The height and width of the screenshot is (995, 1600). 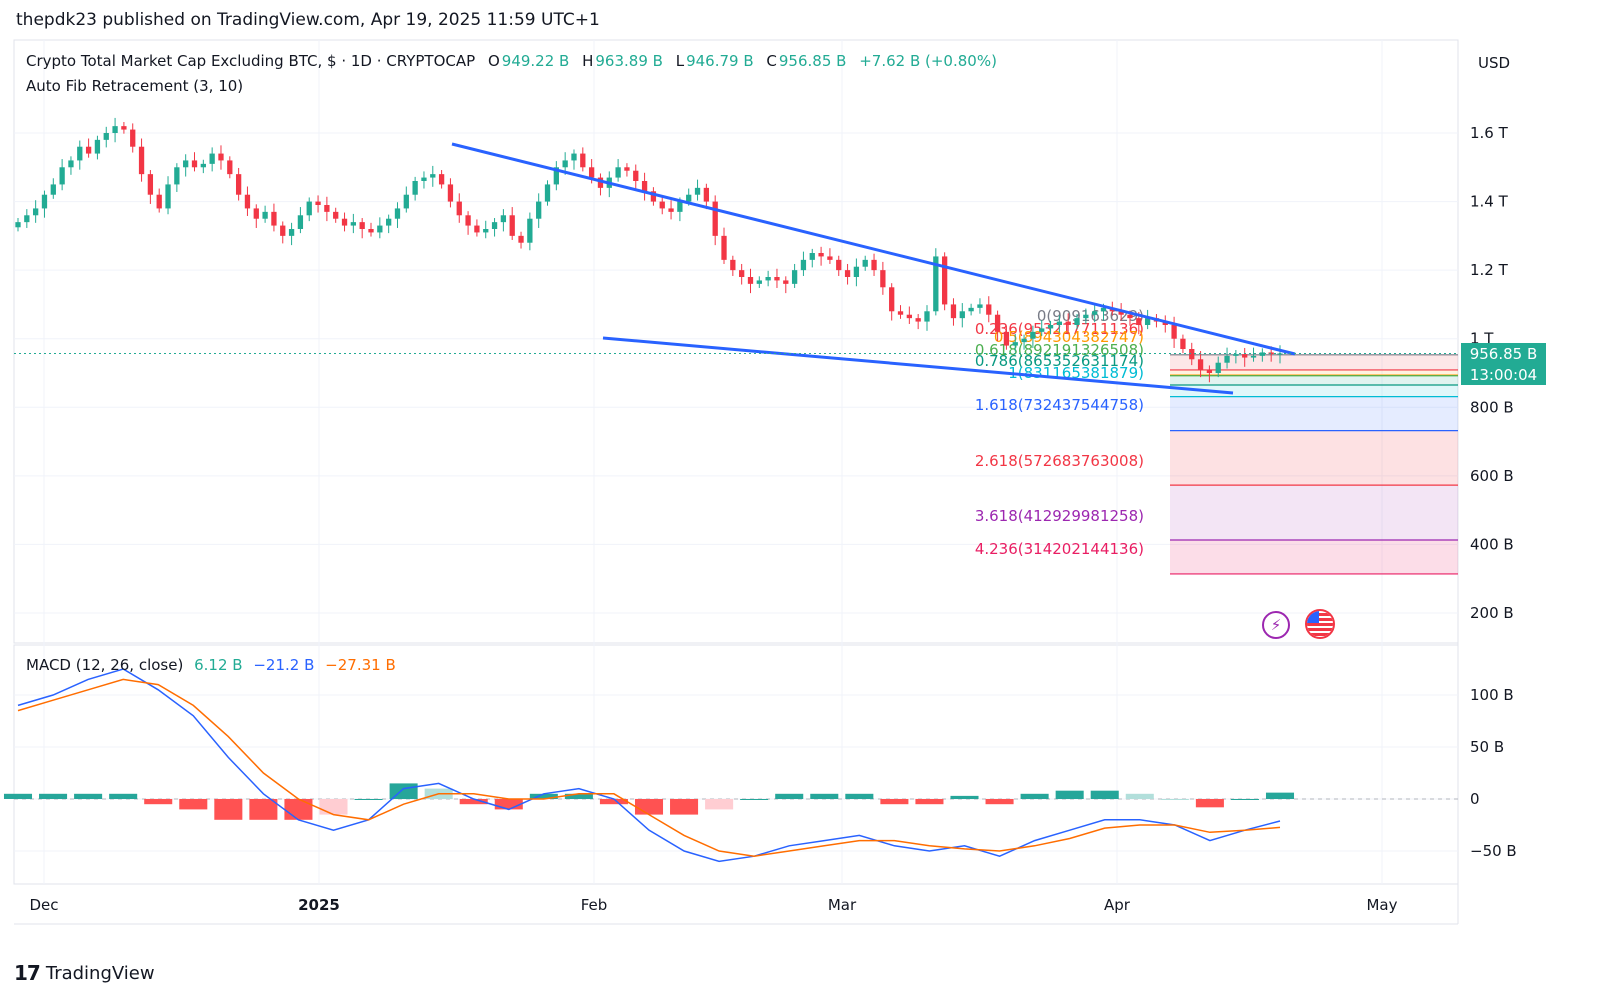 What do you see at coordinates (1492, 407) in the screenshot?
I see `price-tick-label: 800 B` at bounding box center [1492, 407].